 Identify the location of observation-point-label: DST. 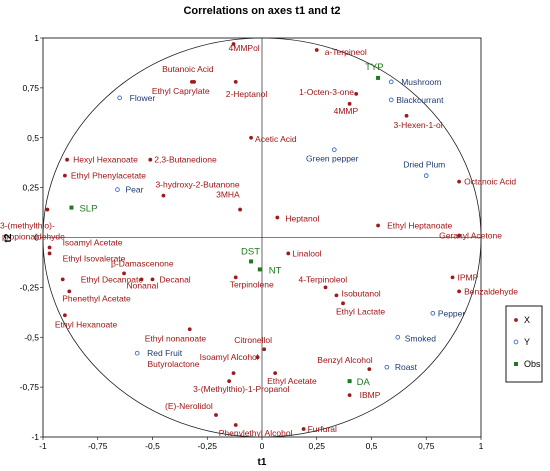
(250, 251).